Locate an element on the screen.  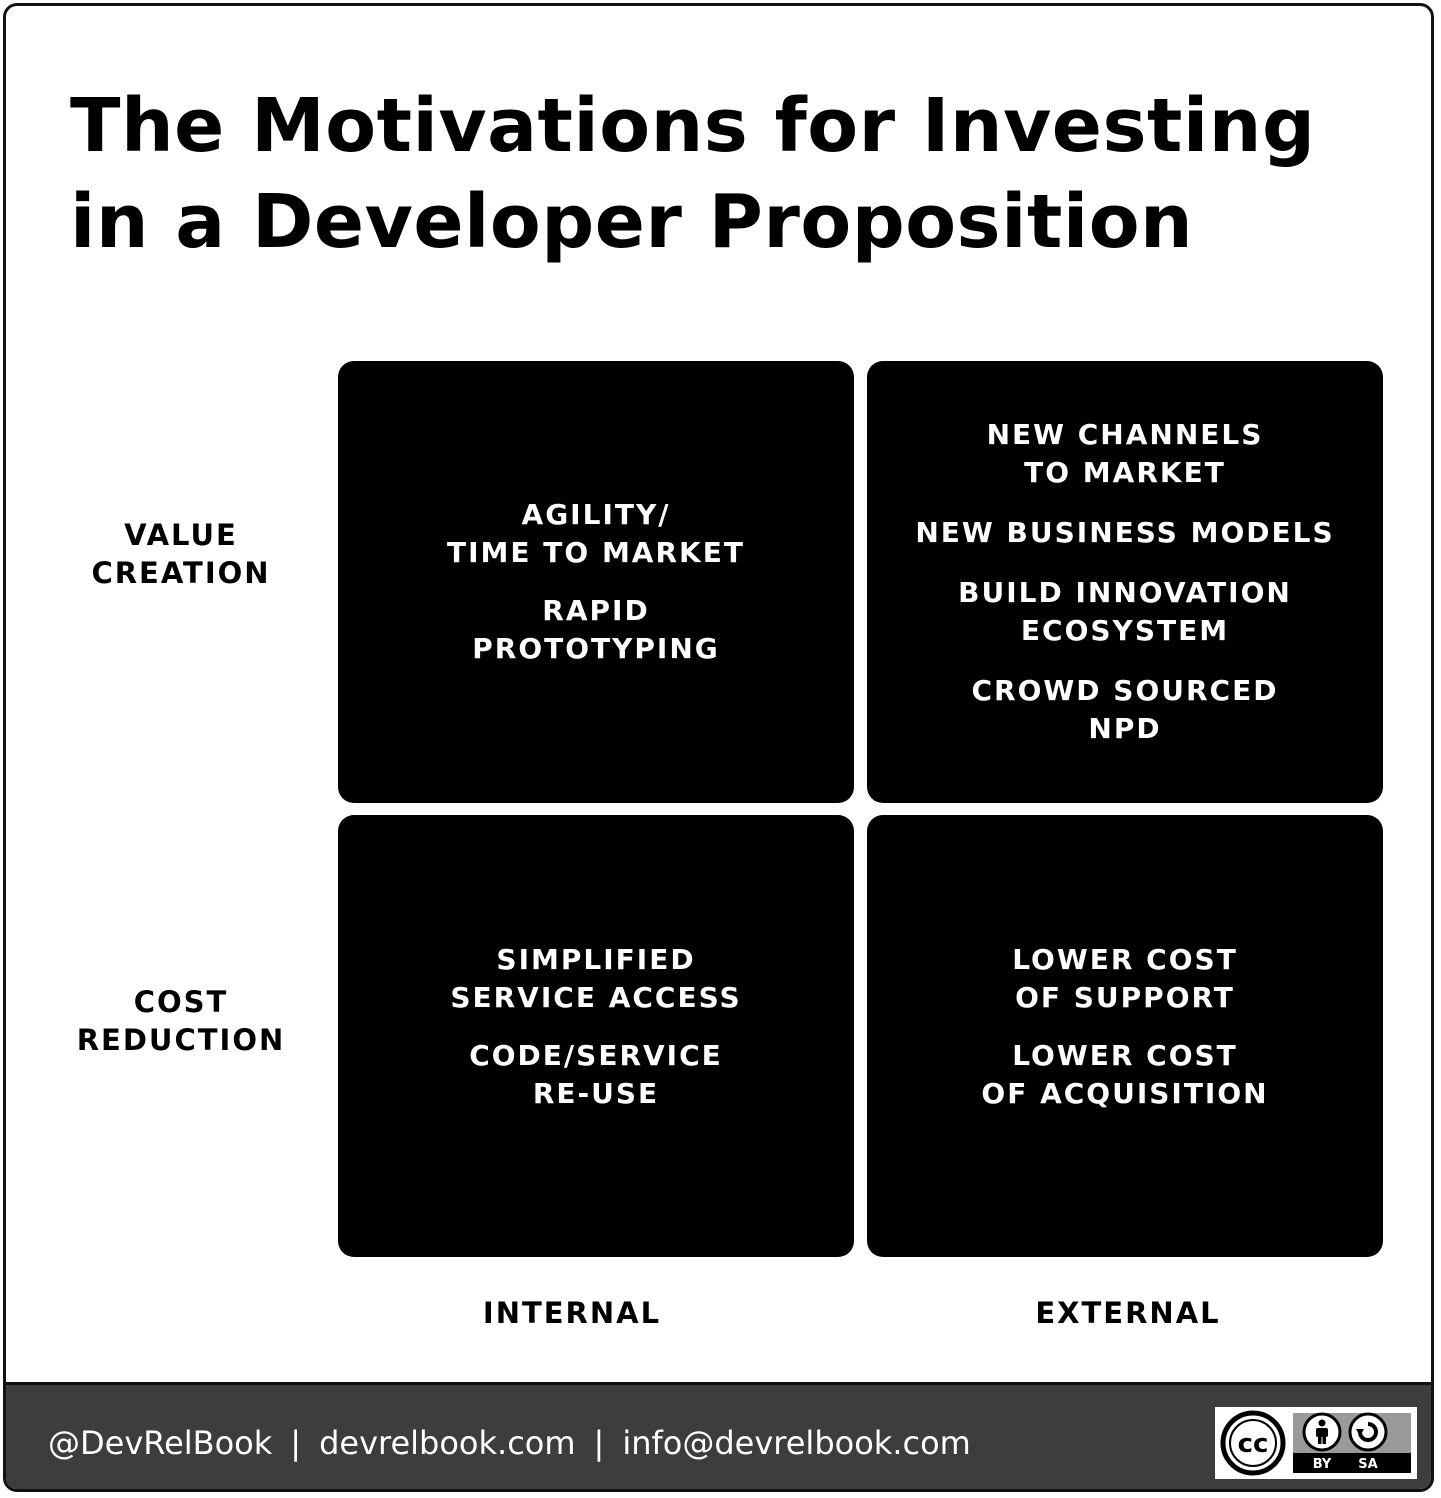
motivation-line: OF ACQUISITION is located at coordinates (1125, 1093).